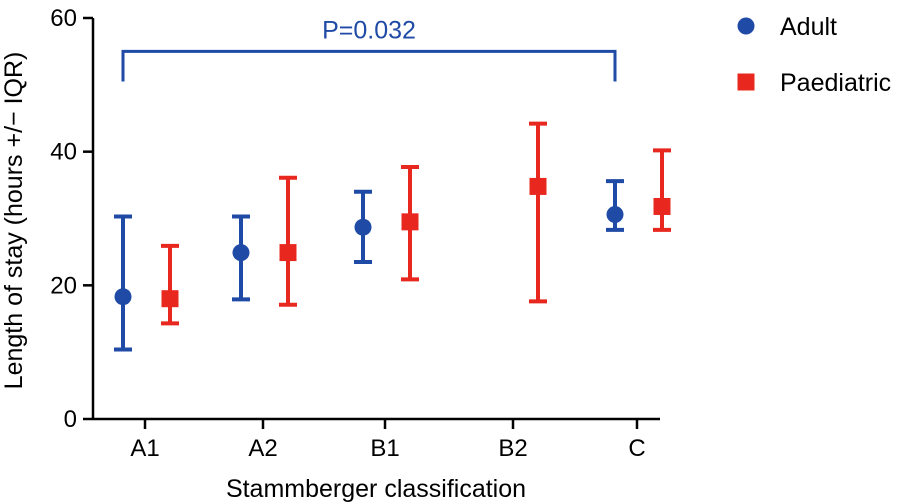 The image size is (911, 504). I want to click on legend: Adult Paediatric, so click(814, 55).